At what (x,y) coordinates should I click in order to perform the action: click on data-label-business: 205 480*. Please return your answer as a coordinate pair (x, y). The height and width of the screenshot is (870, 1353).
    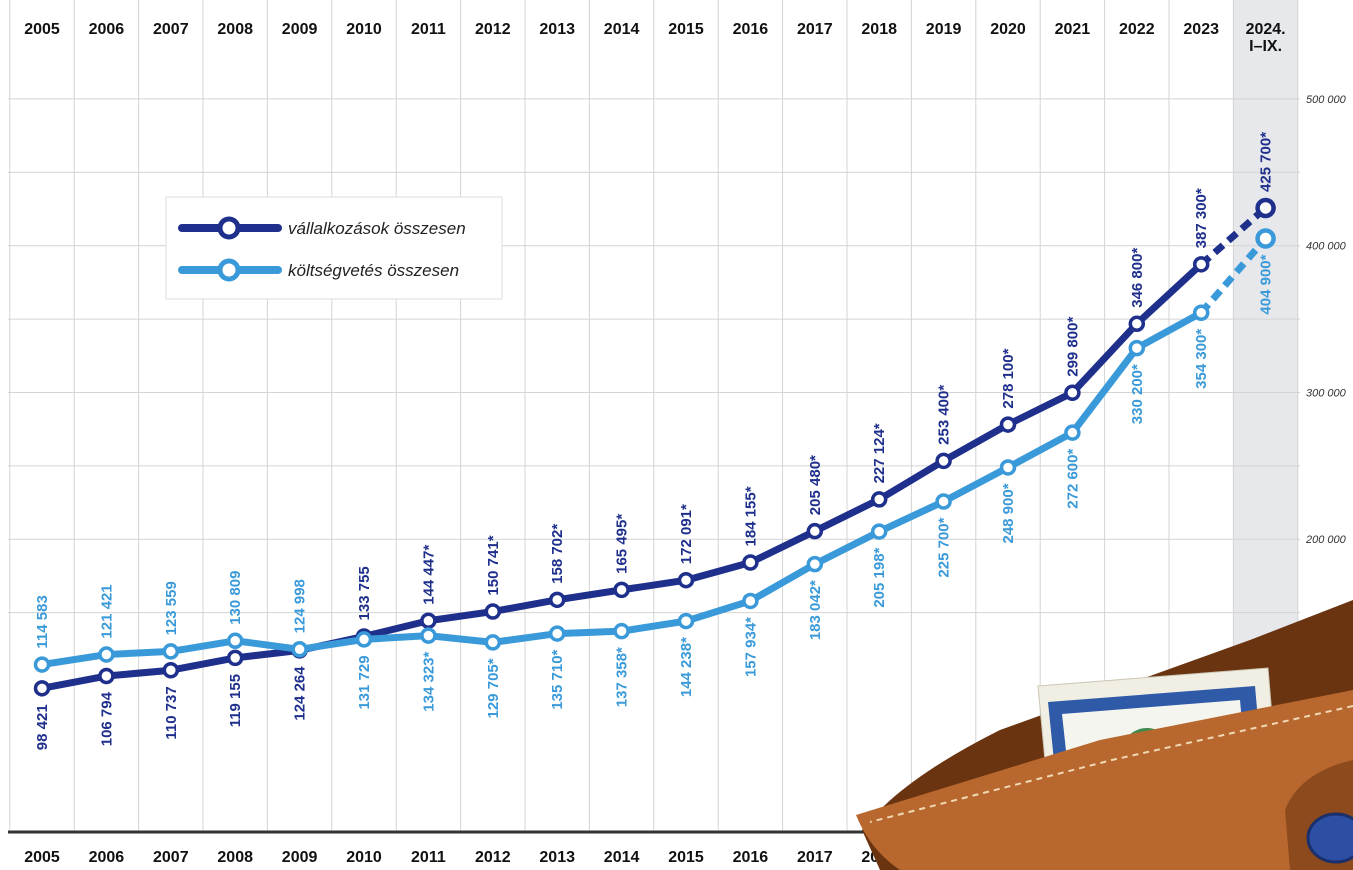
    Looking at the image, I should click on (815, 485).